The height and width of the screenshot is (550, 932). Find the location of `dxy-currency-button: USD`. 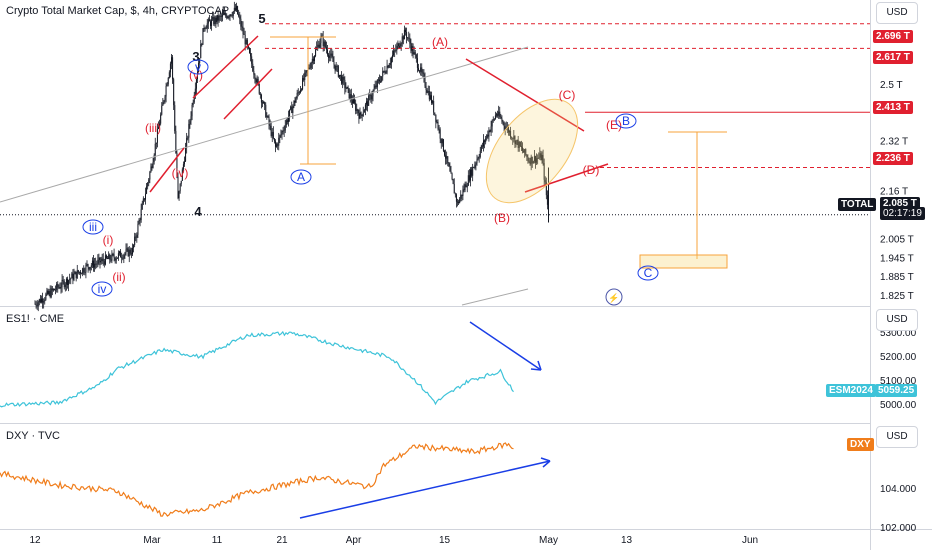

dxy-currency-button: USD is located at coordinates (897, 437).